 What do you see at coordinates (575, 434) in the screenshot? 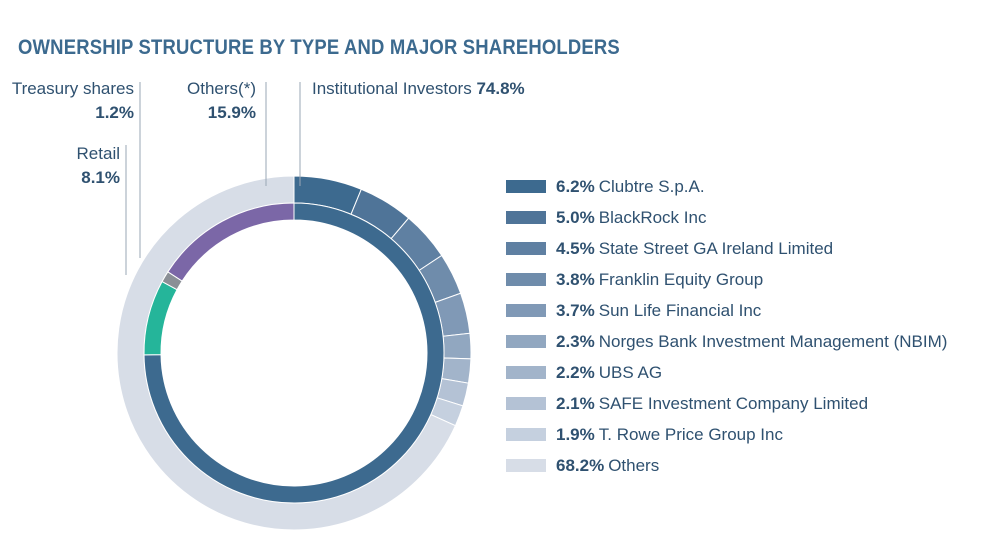
I see `legend-value: 1.9%` at bounding box center [575, 434].